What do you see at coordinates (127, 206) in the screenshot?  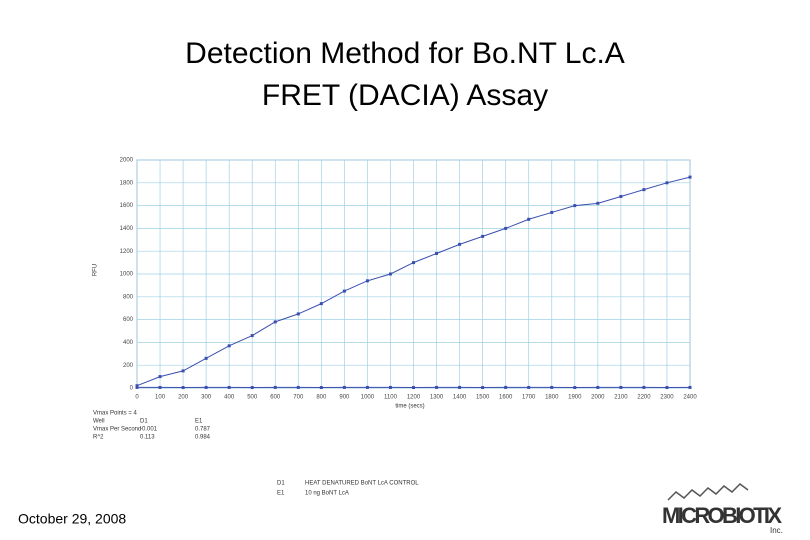 I see `y-tick-label: 1600` at bounding box center [127, 206].